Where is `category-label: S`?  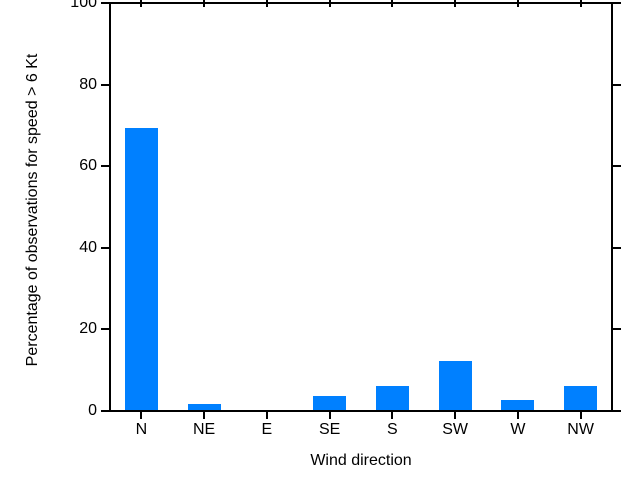 category-label: S is located at coordinates (392, 429).